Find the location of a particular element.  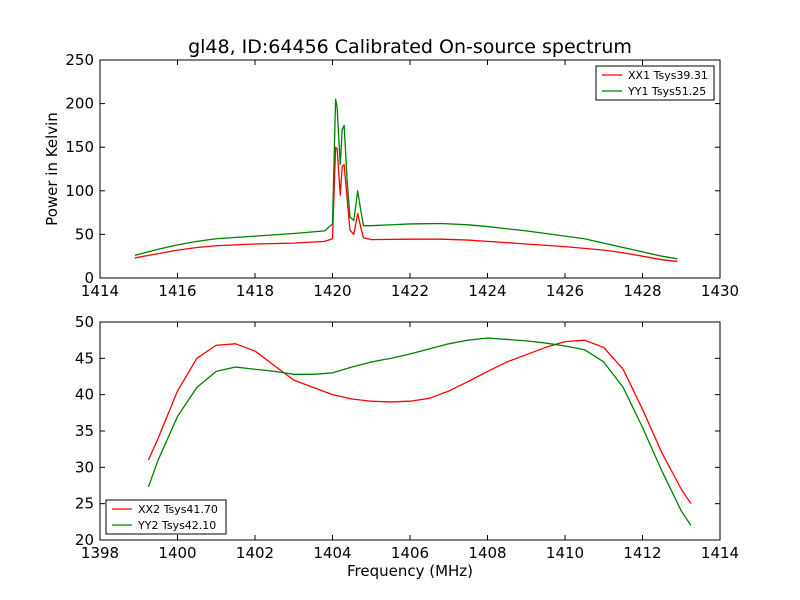

x-tick-label: 1416 is located at coordinates (177, 291).